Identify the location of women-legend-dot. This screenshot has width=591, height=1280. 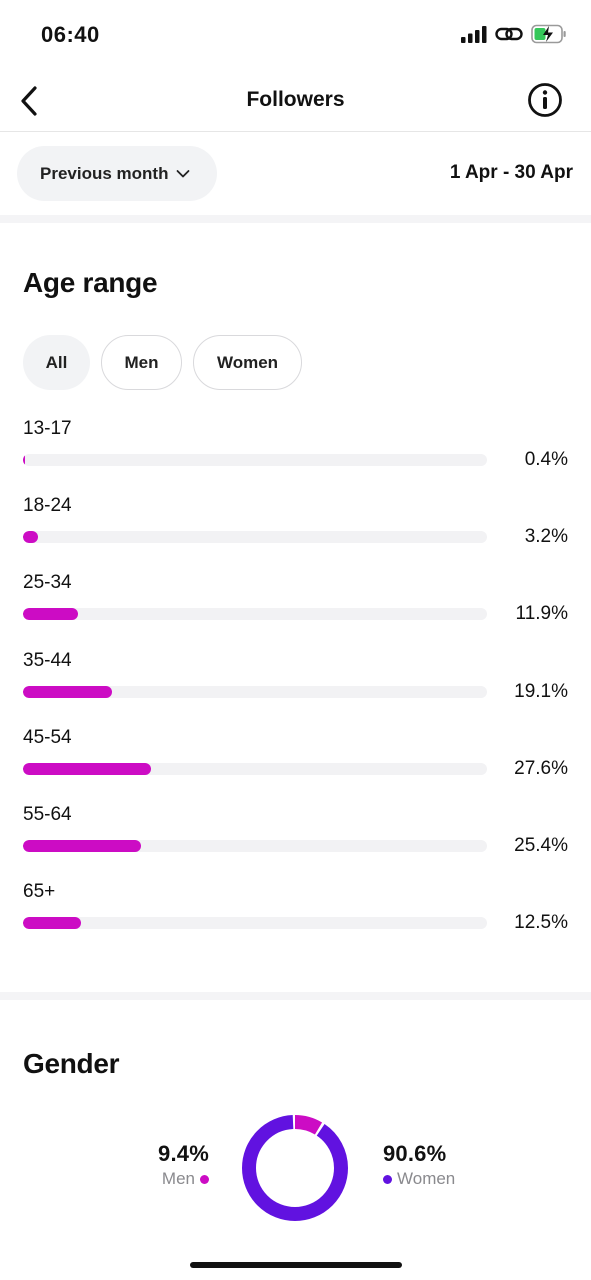
(387, 1179).